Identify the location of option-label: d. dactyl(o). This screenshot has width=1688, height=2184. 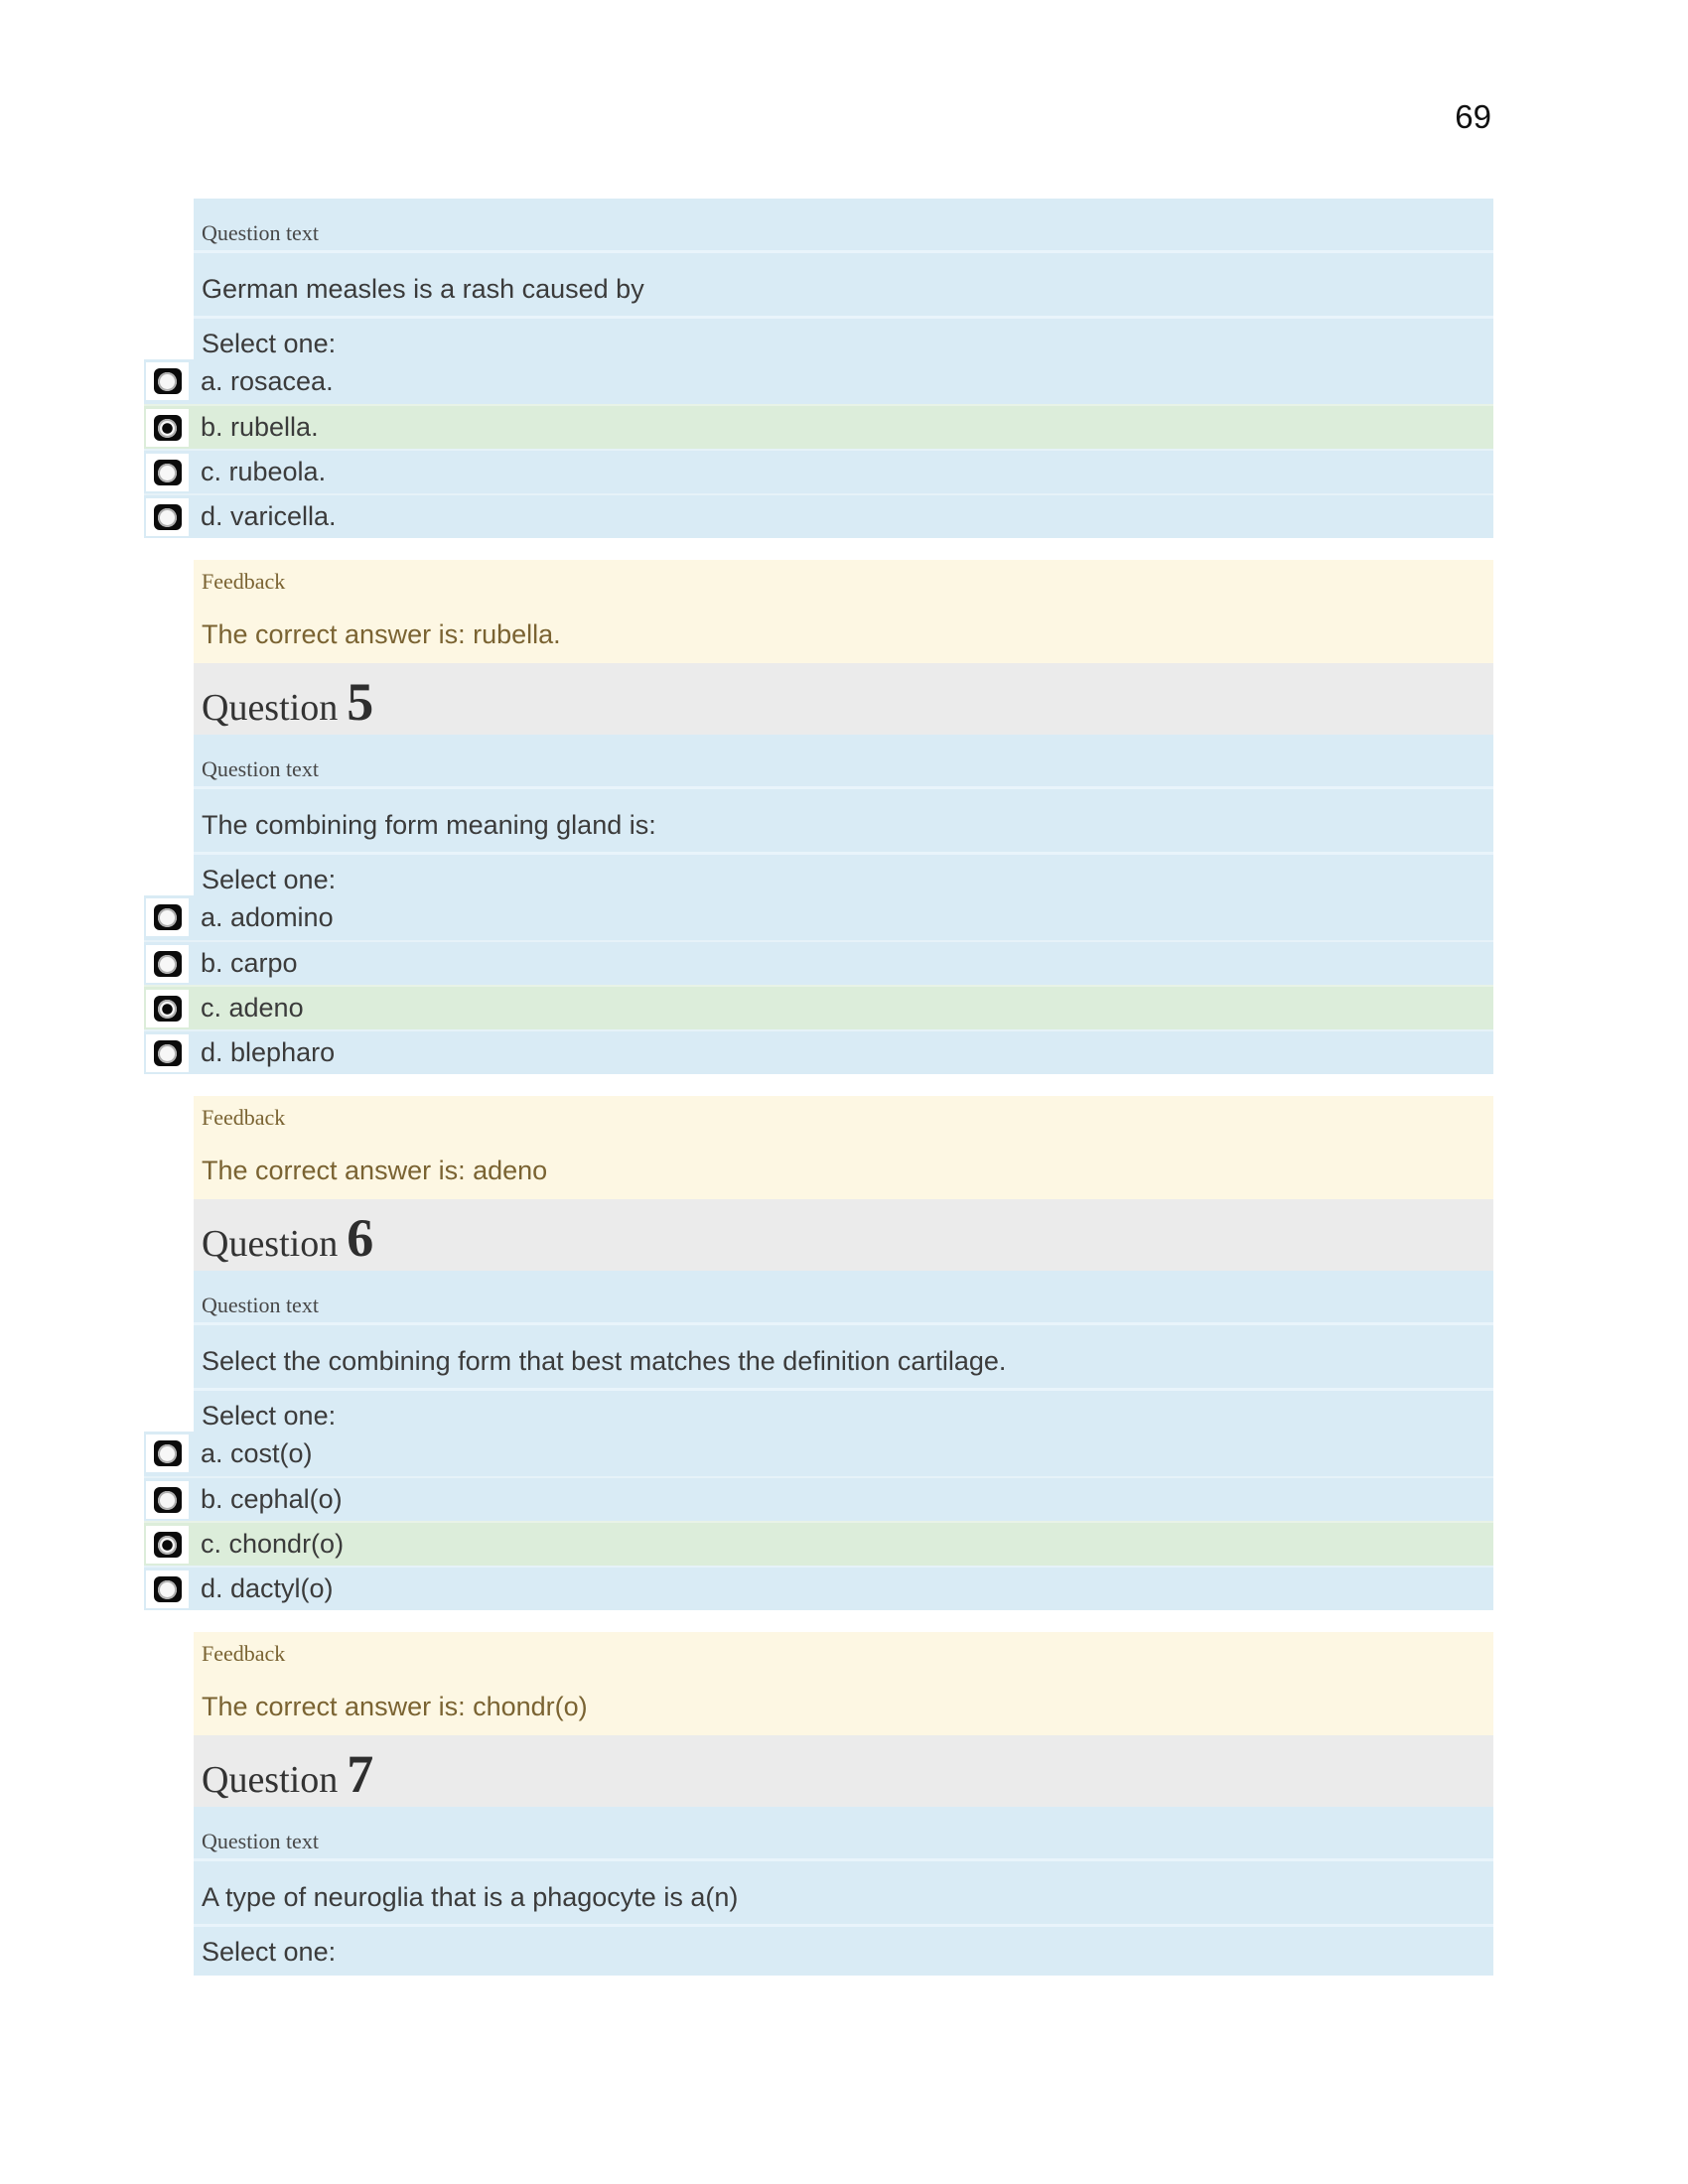
(267, 1588).